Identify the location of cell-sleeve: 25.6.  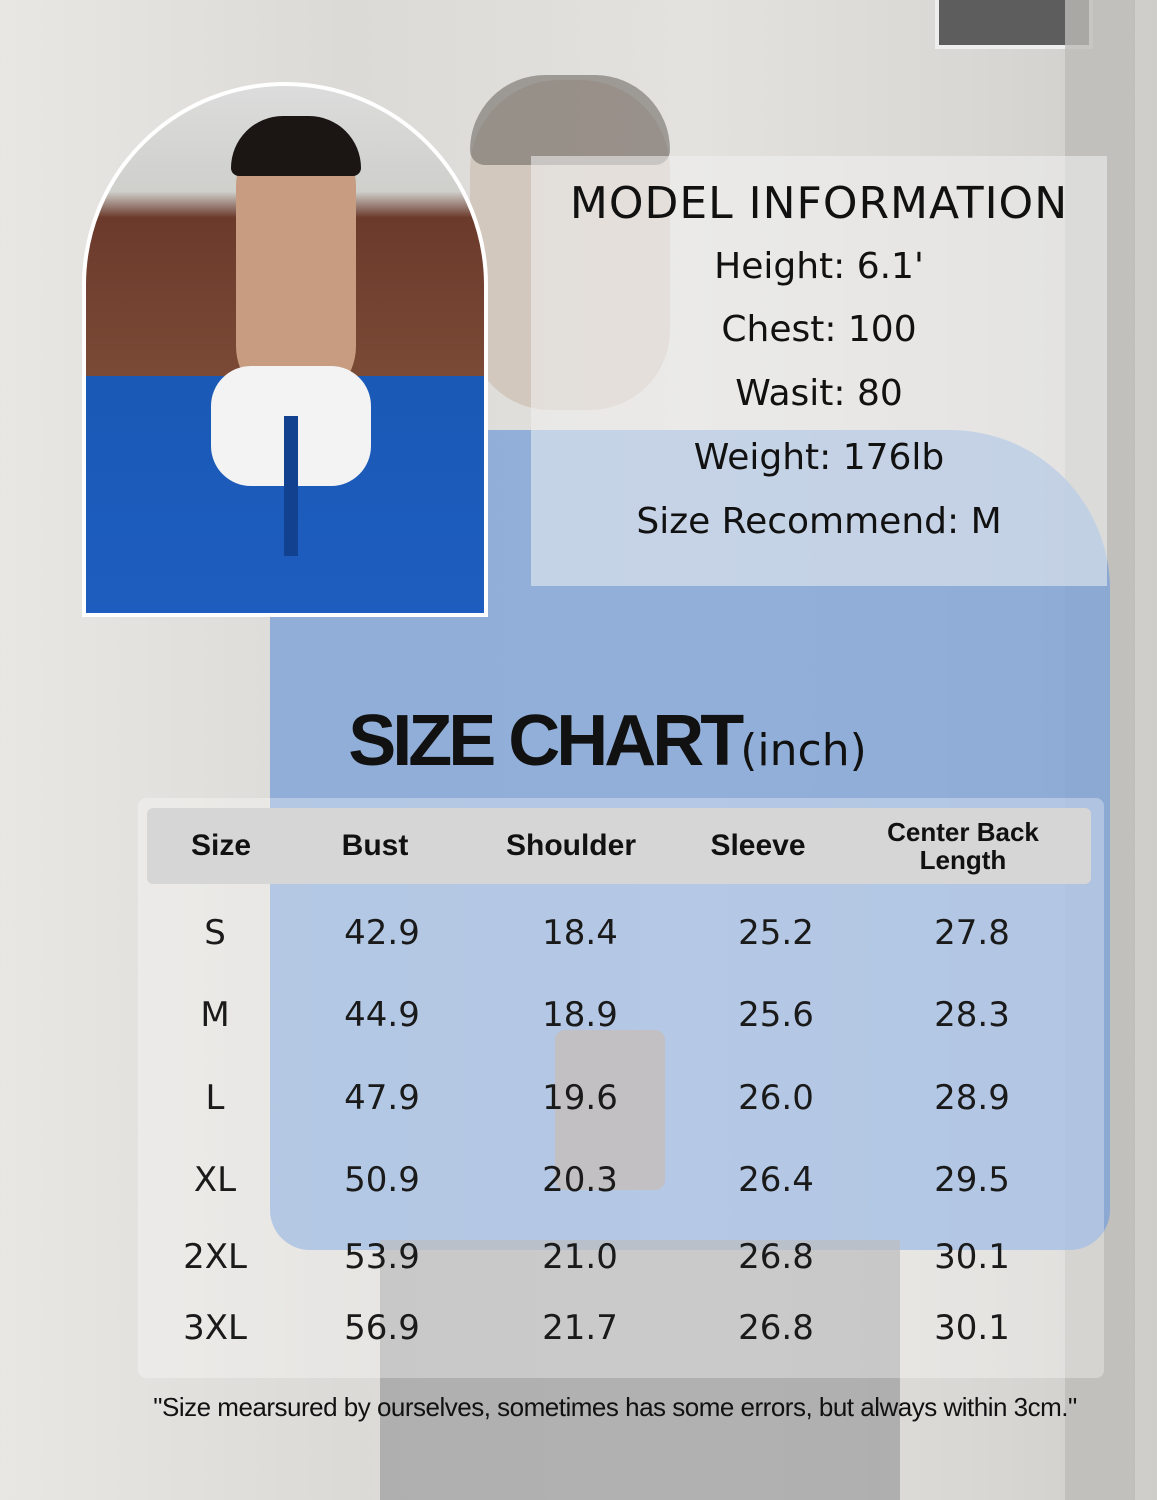
(776, 1015).